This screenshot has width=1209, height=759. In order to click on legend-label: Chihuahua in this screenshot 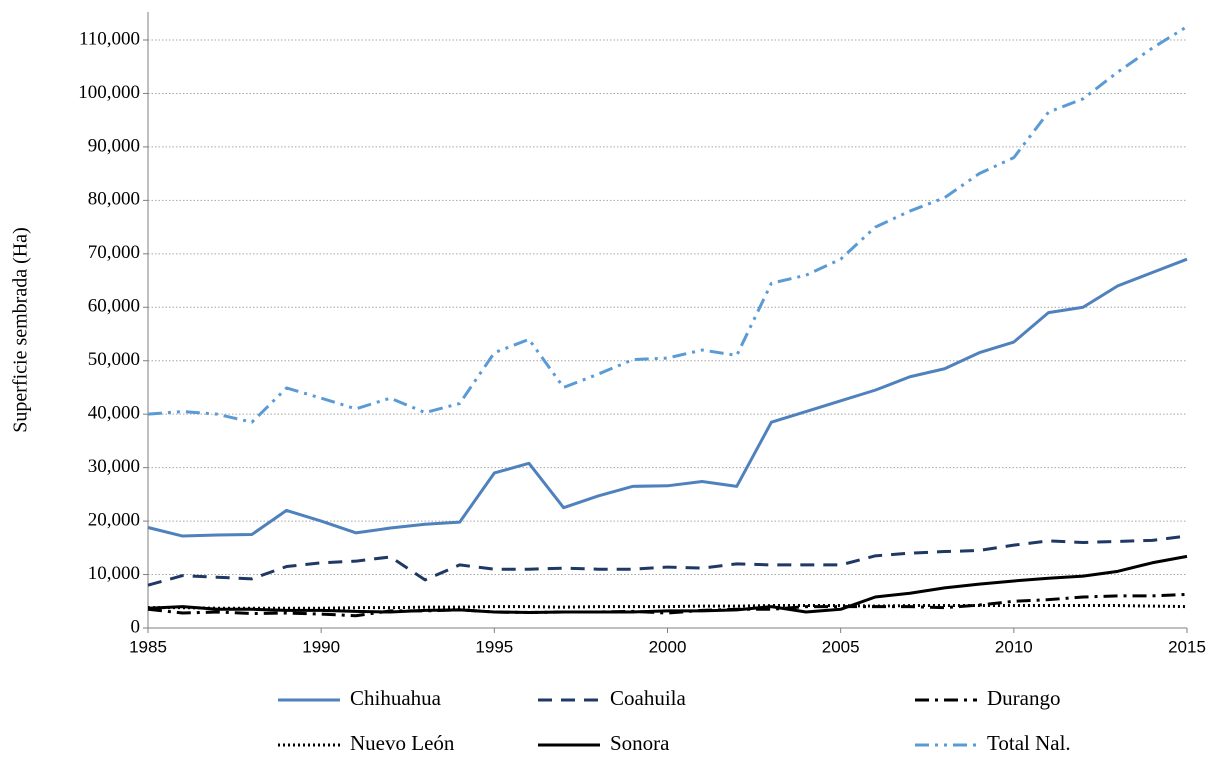, I will do `click(396, 698)`.